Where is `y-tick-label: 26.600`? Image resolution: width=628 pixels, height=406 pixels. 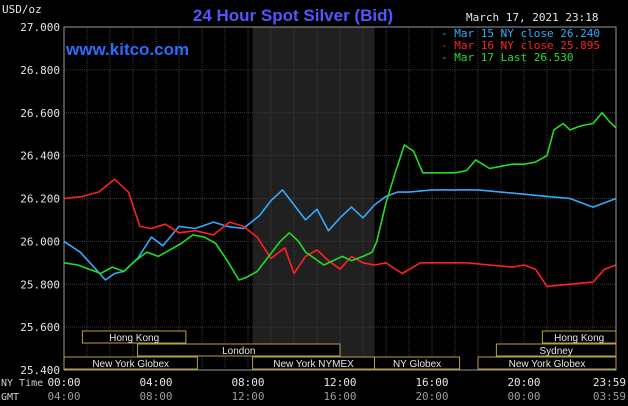 y-tick-label: 26.600 is located at coordinates (40, 113).